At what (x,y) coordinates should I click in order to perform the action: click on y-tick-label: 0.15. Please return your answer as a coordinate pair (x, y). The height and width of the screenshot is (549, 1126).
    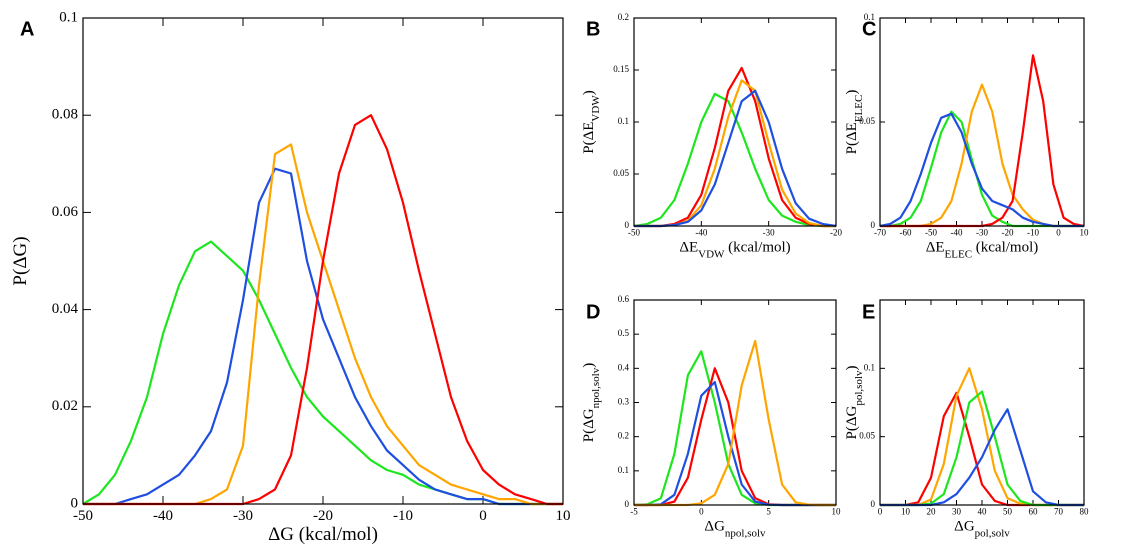
    Looking at the image, I should click on (621, 69).